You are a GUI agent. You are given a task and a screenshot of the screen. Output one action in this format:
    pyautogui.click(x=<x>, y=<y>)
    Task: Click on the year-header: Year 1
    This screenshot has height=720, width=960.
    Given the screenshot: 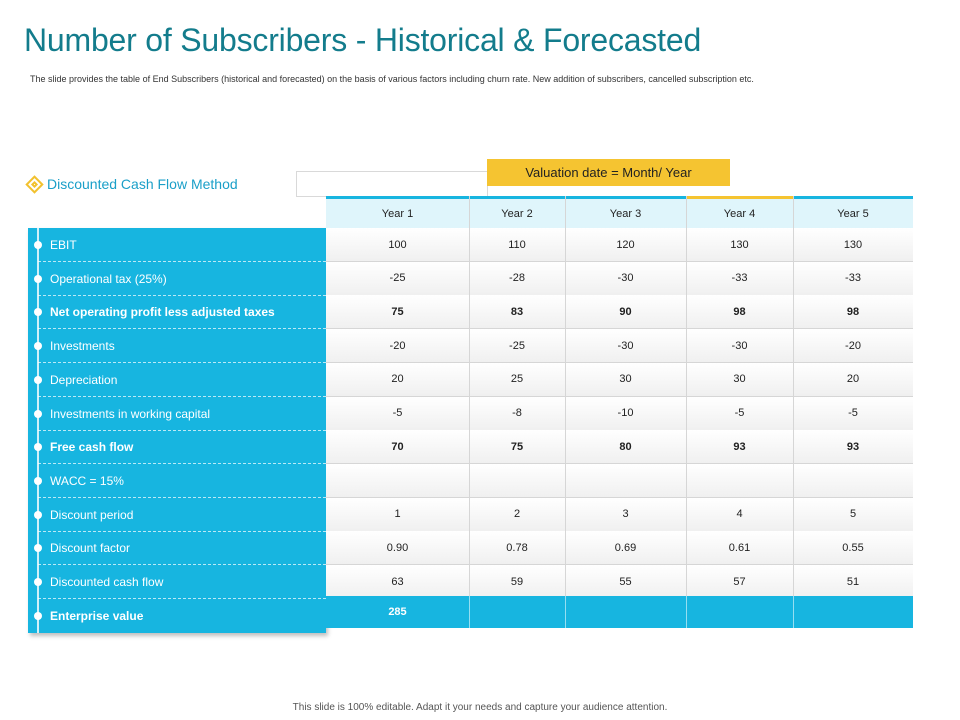 What is the action you would take?
    pyautogui.click(x=397, y=212)
    